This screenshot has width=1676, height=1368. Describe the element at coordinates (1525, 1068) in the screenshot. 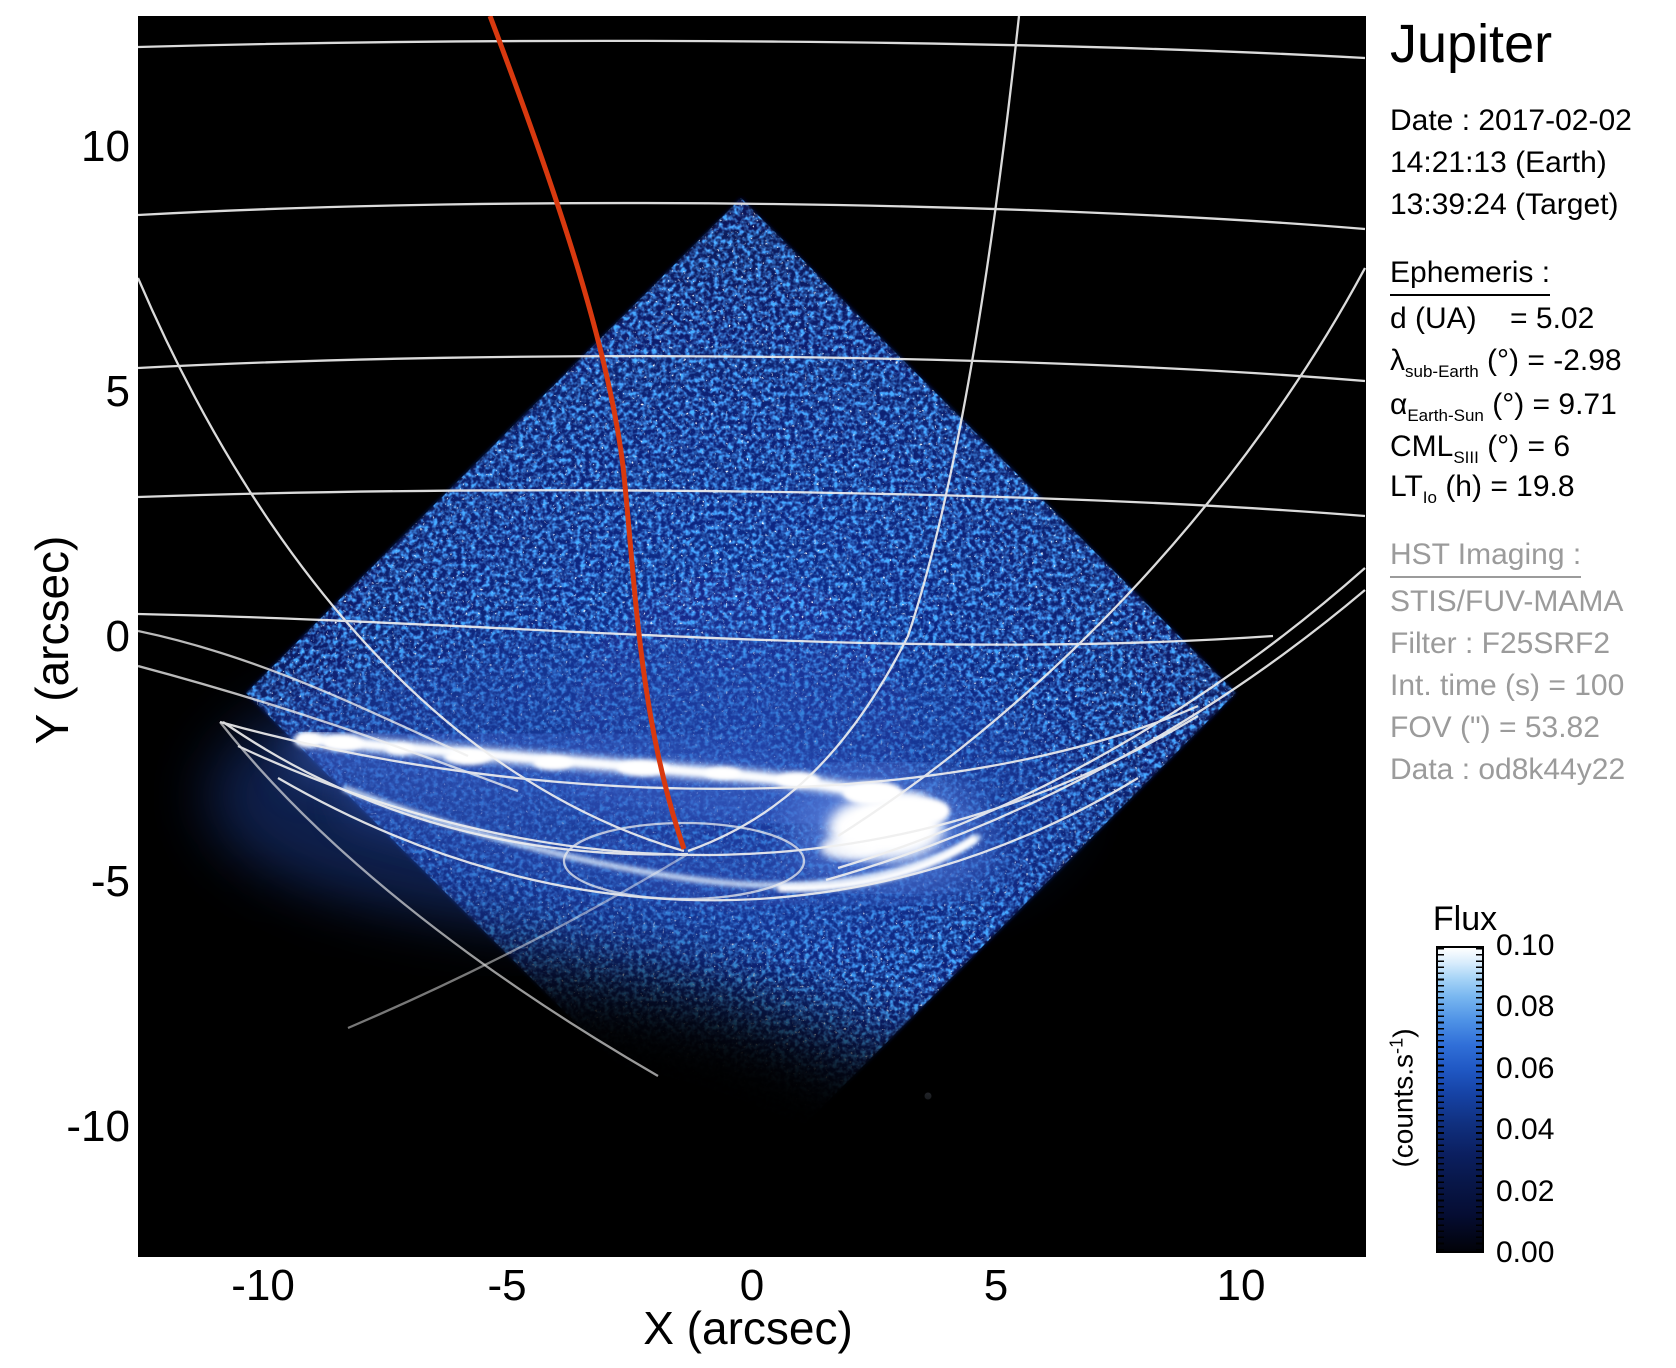

I see `cb-label-006: 0.06` at that location.